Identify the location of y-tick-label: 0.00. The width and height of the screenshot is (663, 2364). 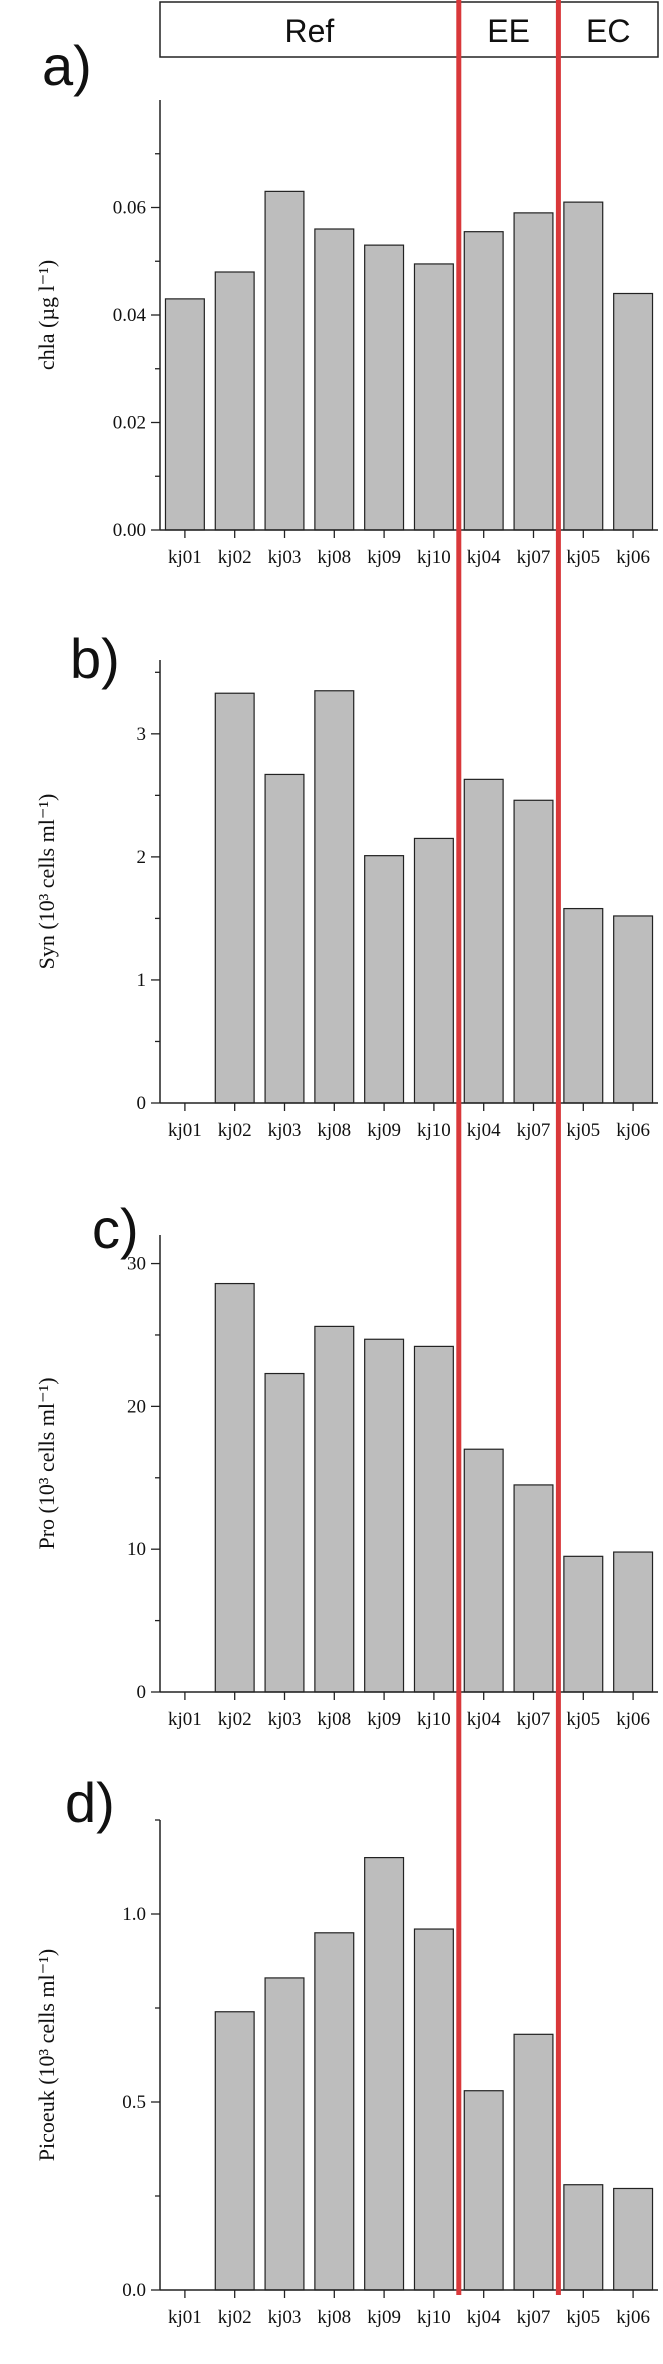
(129, 530).